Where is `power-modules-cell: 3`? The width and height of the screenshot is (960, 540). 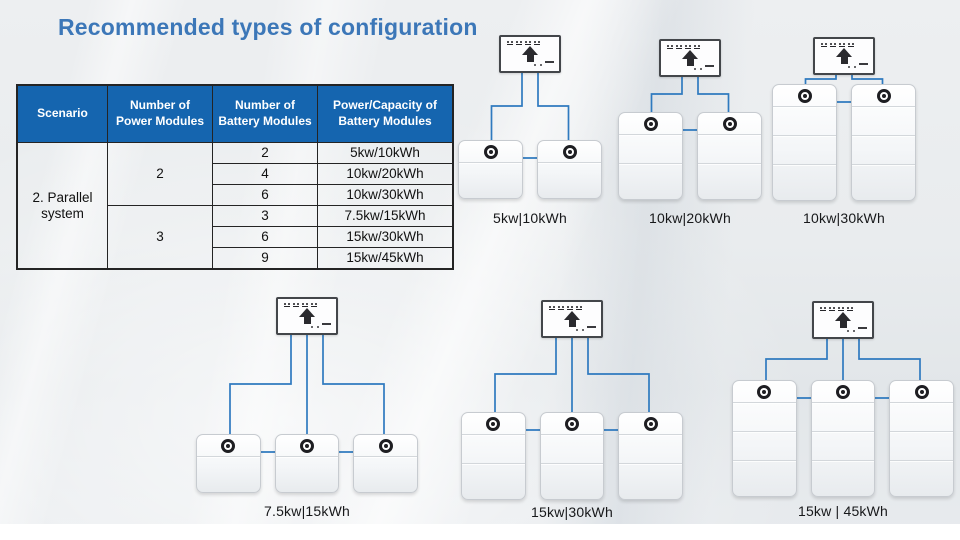 power-modules-cell: 3 is located at coordinates (160, 237).